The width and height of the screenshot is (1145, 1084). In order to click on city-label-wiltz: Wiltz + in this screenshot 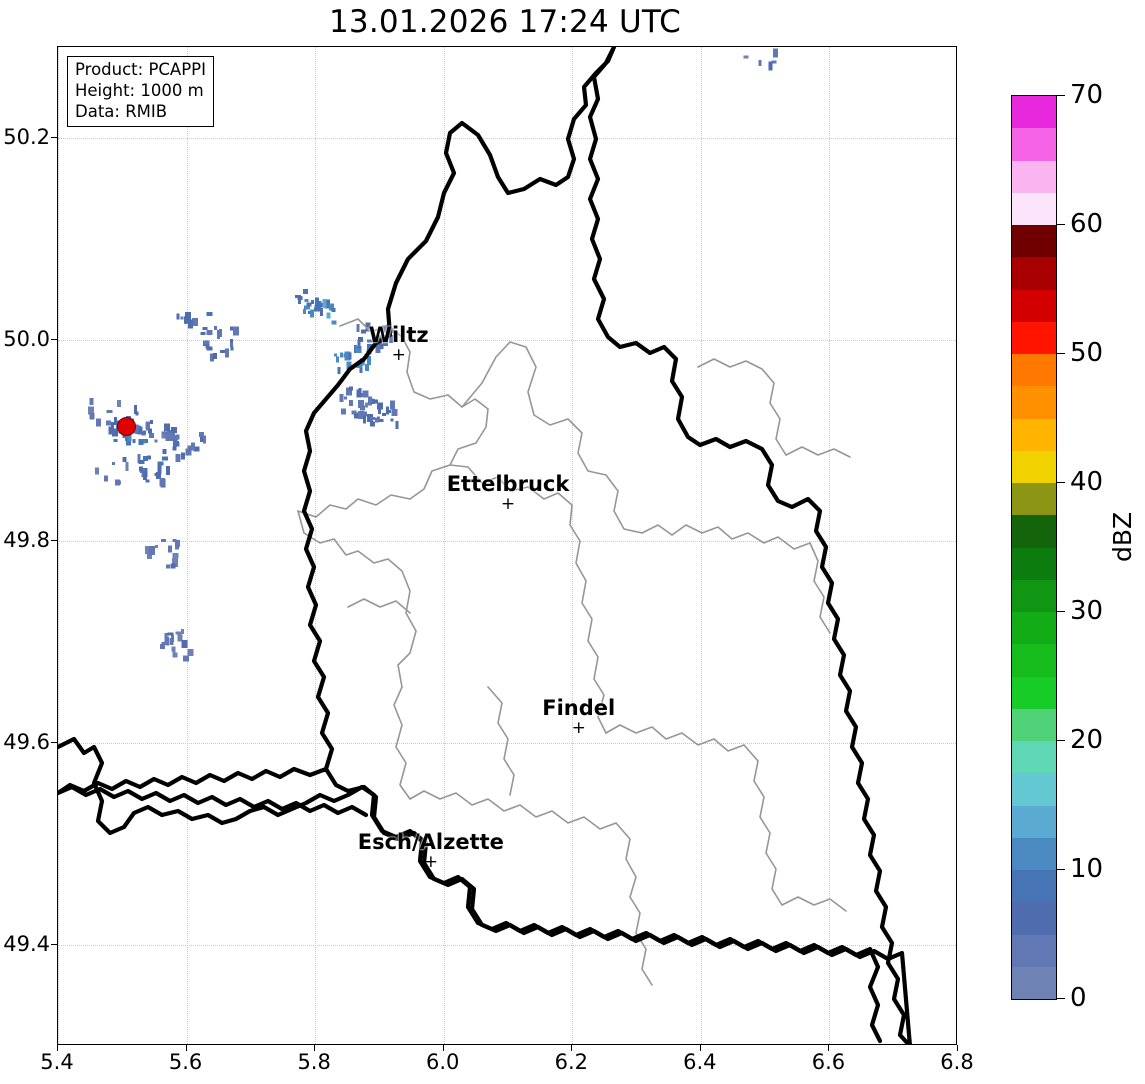, I will do `click(399, 343)`.